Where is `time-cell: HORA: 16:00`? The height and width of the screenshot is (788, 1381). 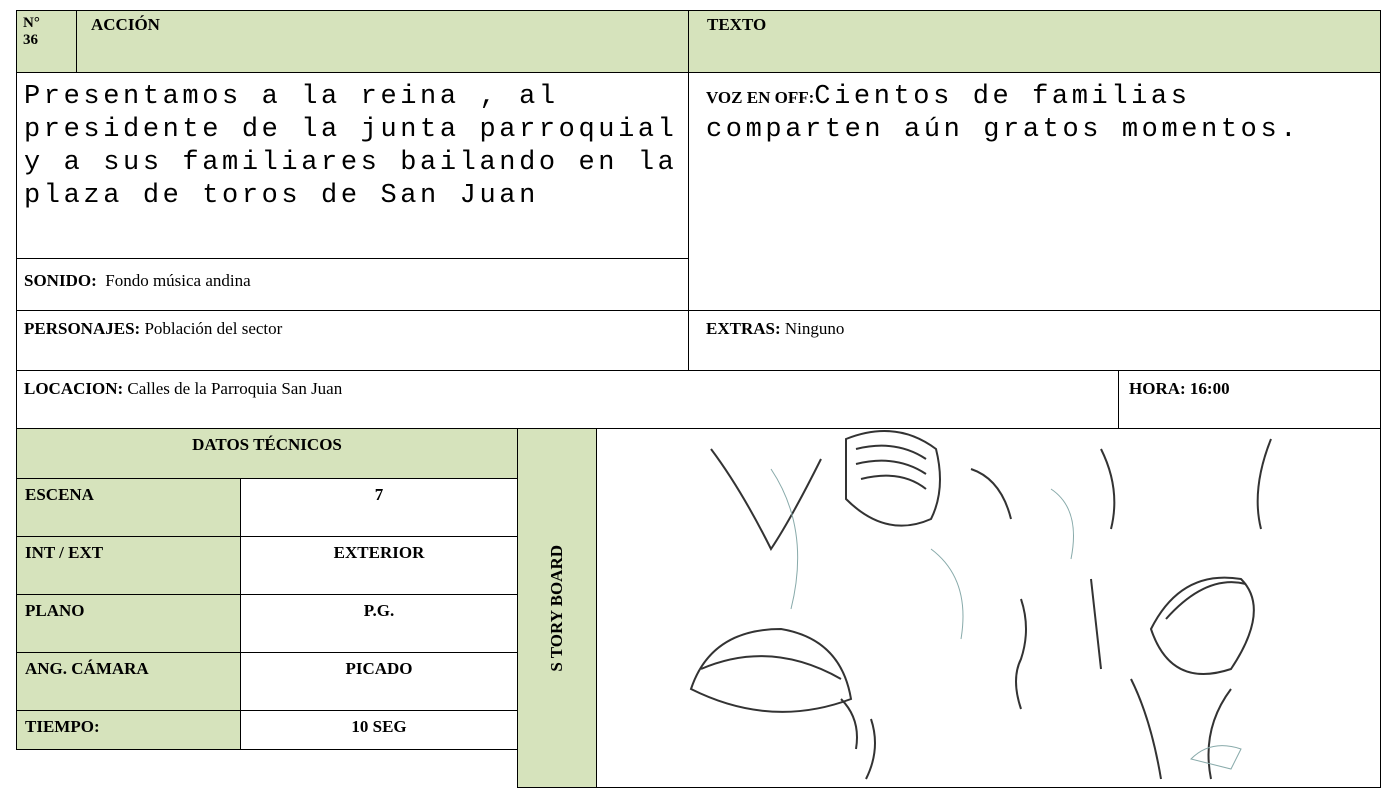 time-cell: HORA: 16:00 is located at coordinates (1249, 399).